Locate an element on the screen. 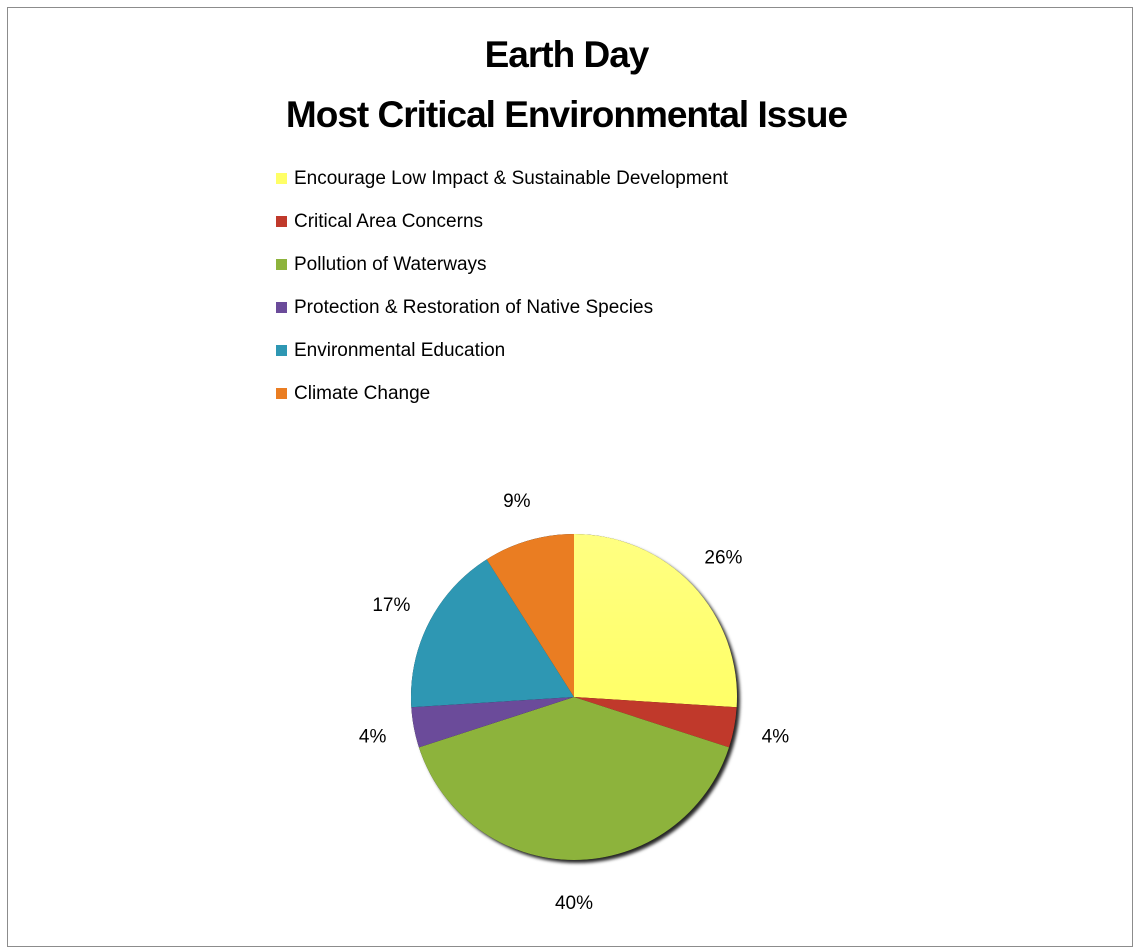  pie-data-label: 9% is located at coordinates (517, 501).